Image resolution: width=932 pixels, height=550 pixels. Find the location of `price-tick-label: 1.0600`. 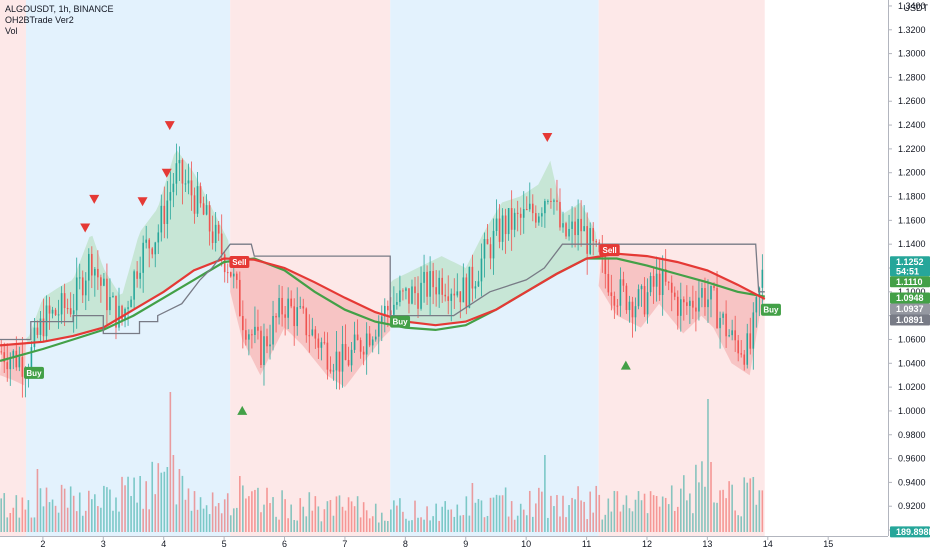

price-tick-label: 1.0600 is located at coordinates (912, 339).